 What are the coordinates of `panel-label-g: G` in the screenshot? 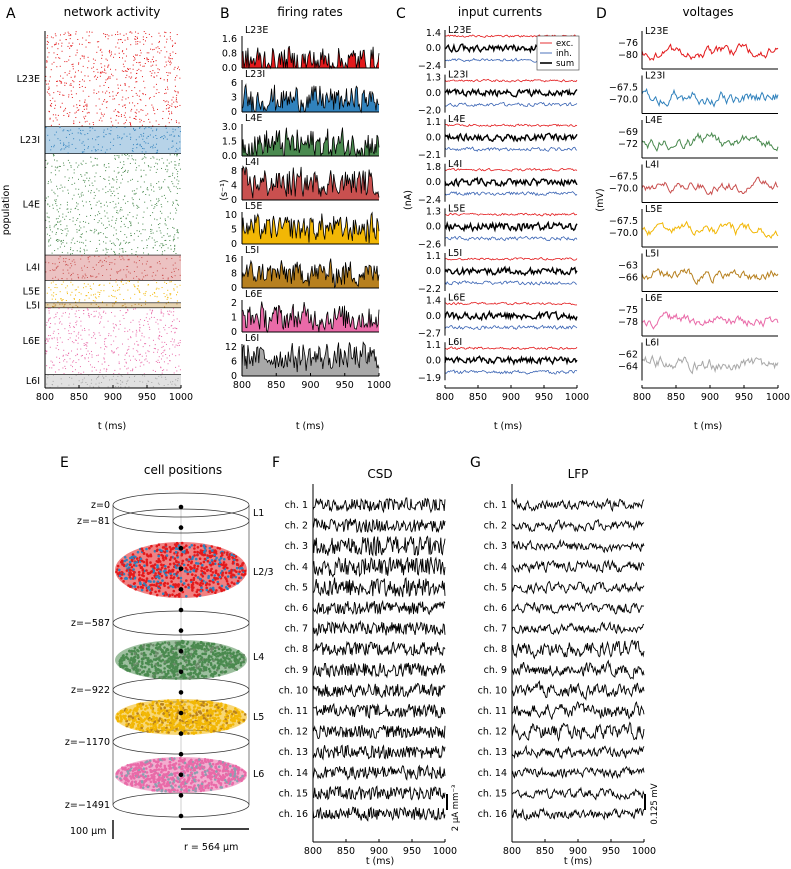 It's located at (475, 463).